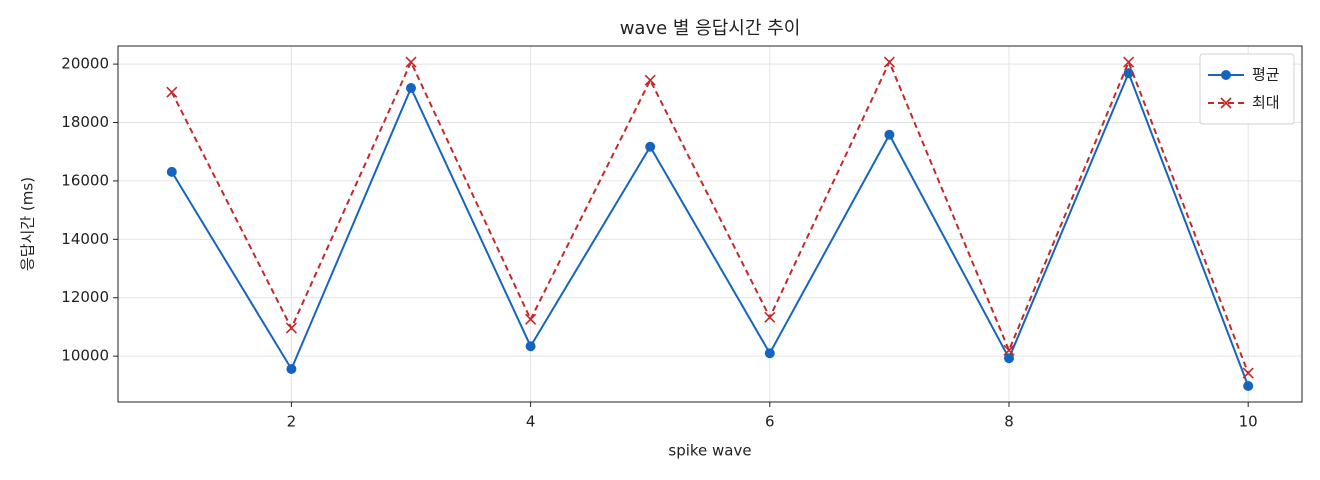 This screenshot has height=480, width=1320. What do you see at coordinates (1009, 422) in the screenshot?
I see `x-tick-label: 8` at bounding box center [1009, 422].